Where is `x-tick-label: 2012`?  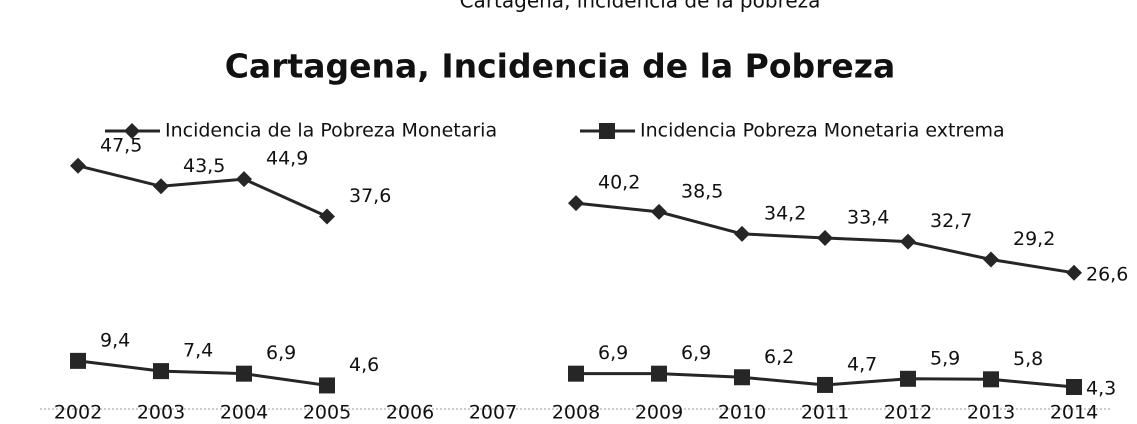 x-tick-label: 2012 is located at coordinates (908, 413).